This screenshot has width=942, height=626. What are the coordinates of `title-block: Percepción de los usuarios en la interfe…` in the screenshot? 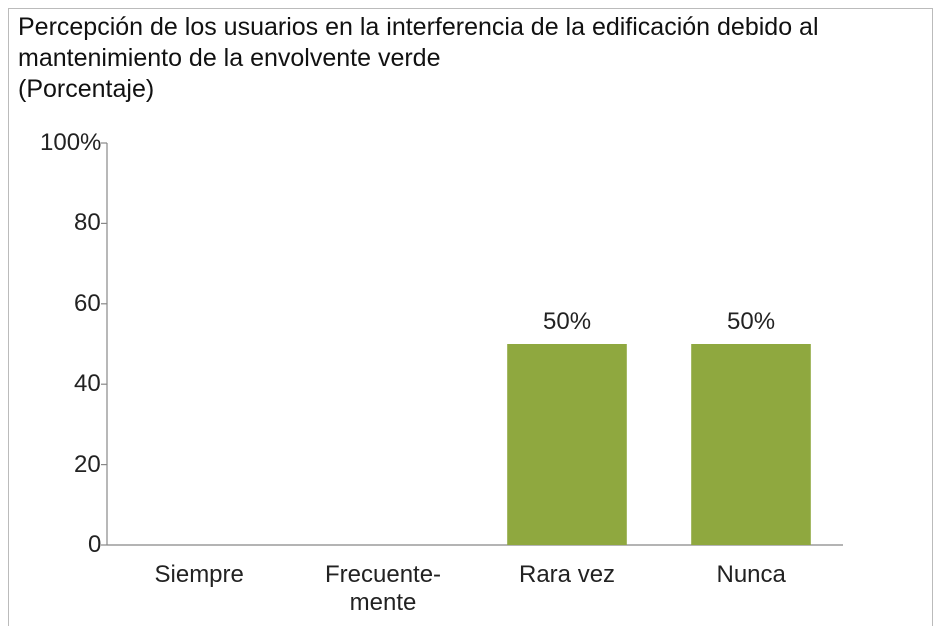 It's located at (475, 58).